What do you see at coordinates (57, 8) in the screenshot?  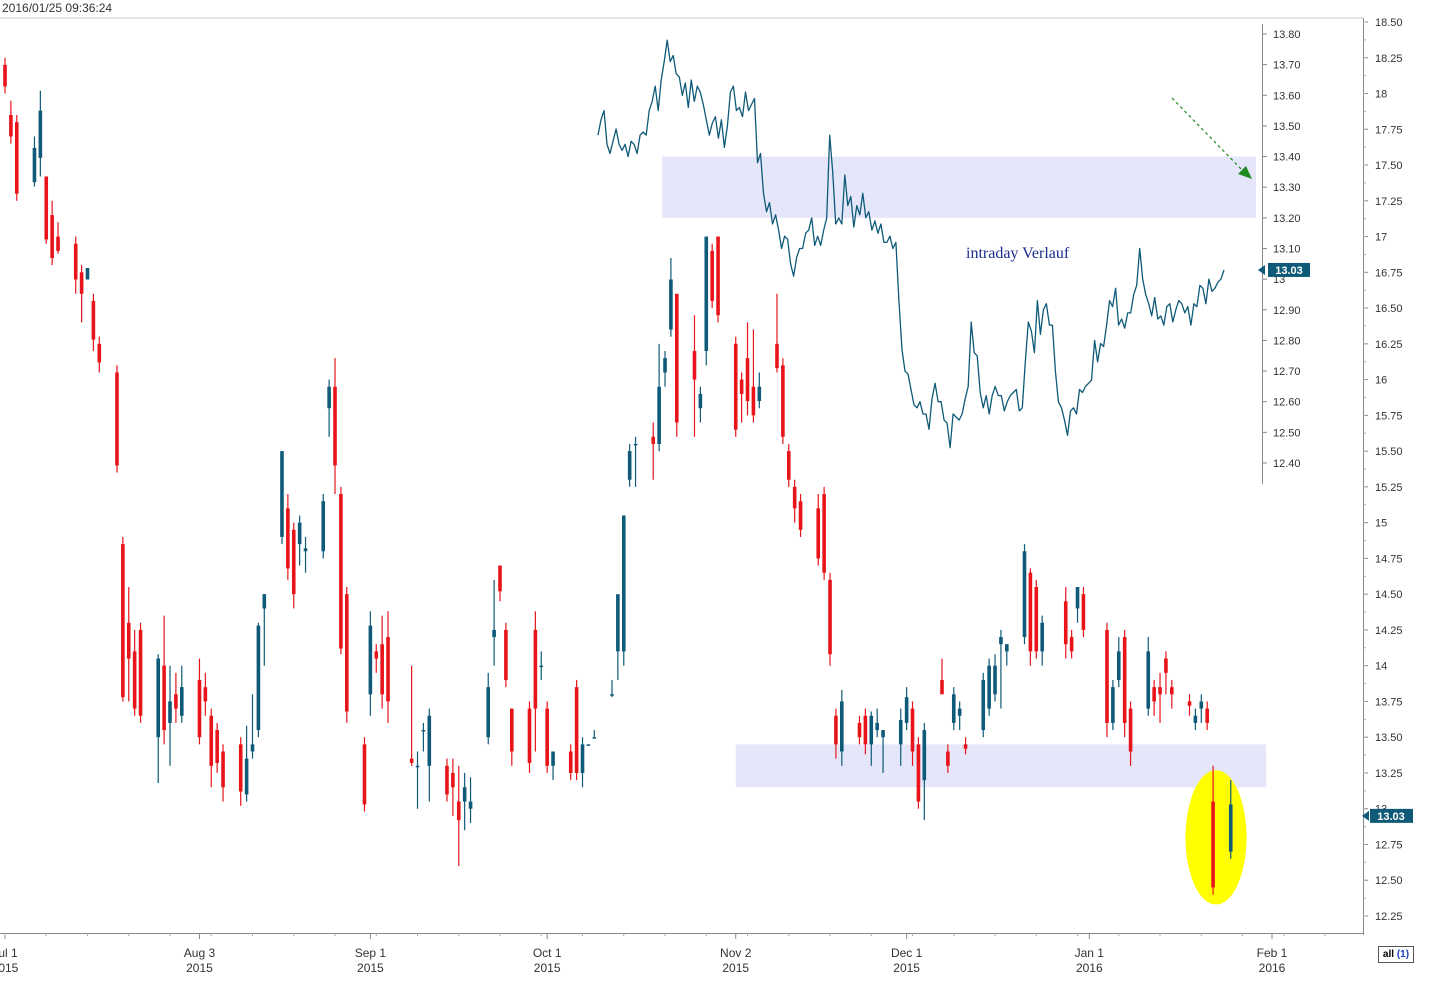 I see `timestamp: 2016/01/25 09:36:24` at bounding box center [57, 8].